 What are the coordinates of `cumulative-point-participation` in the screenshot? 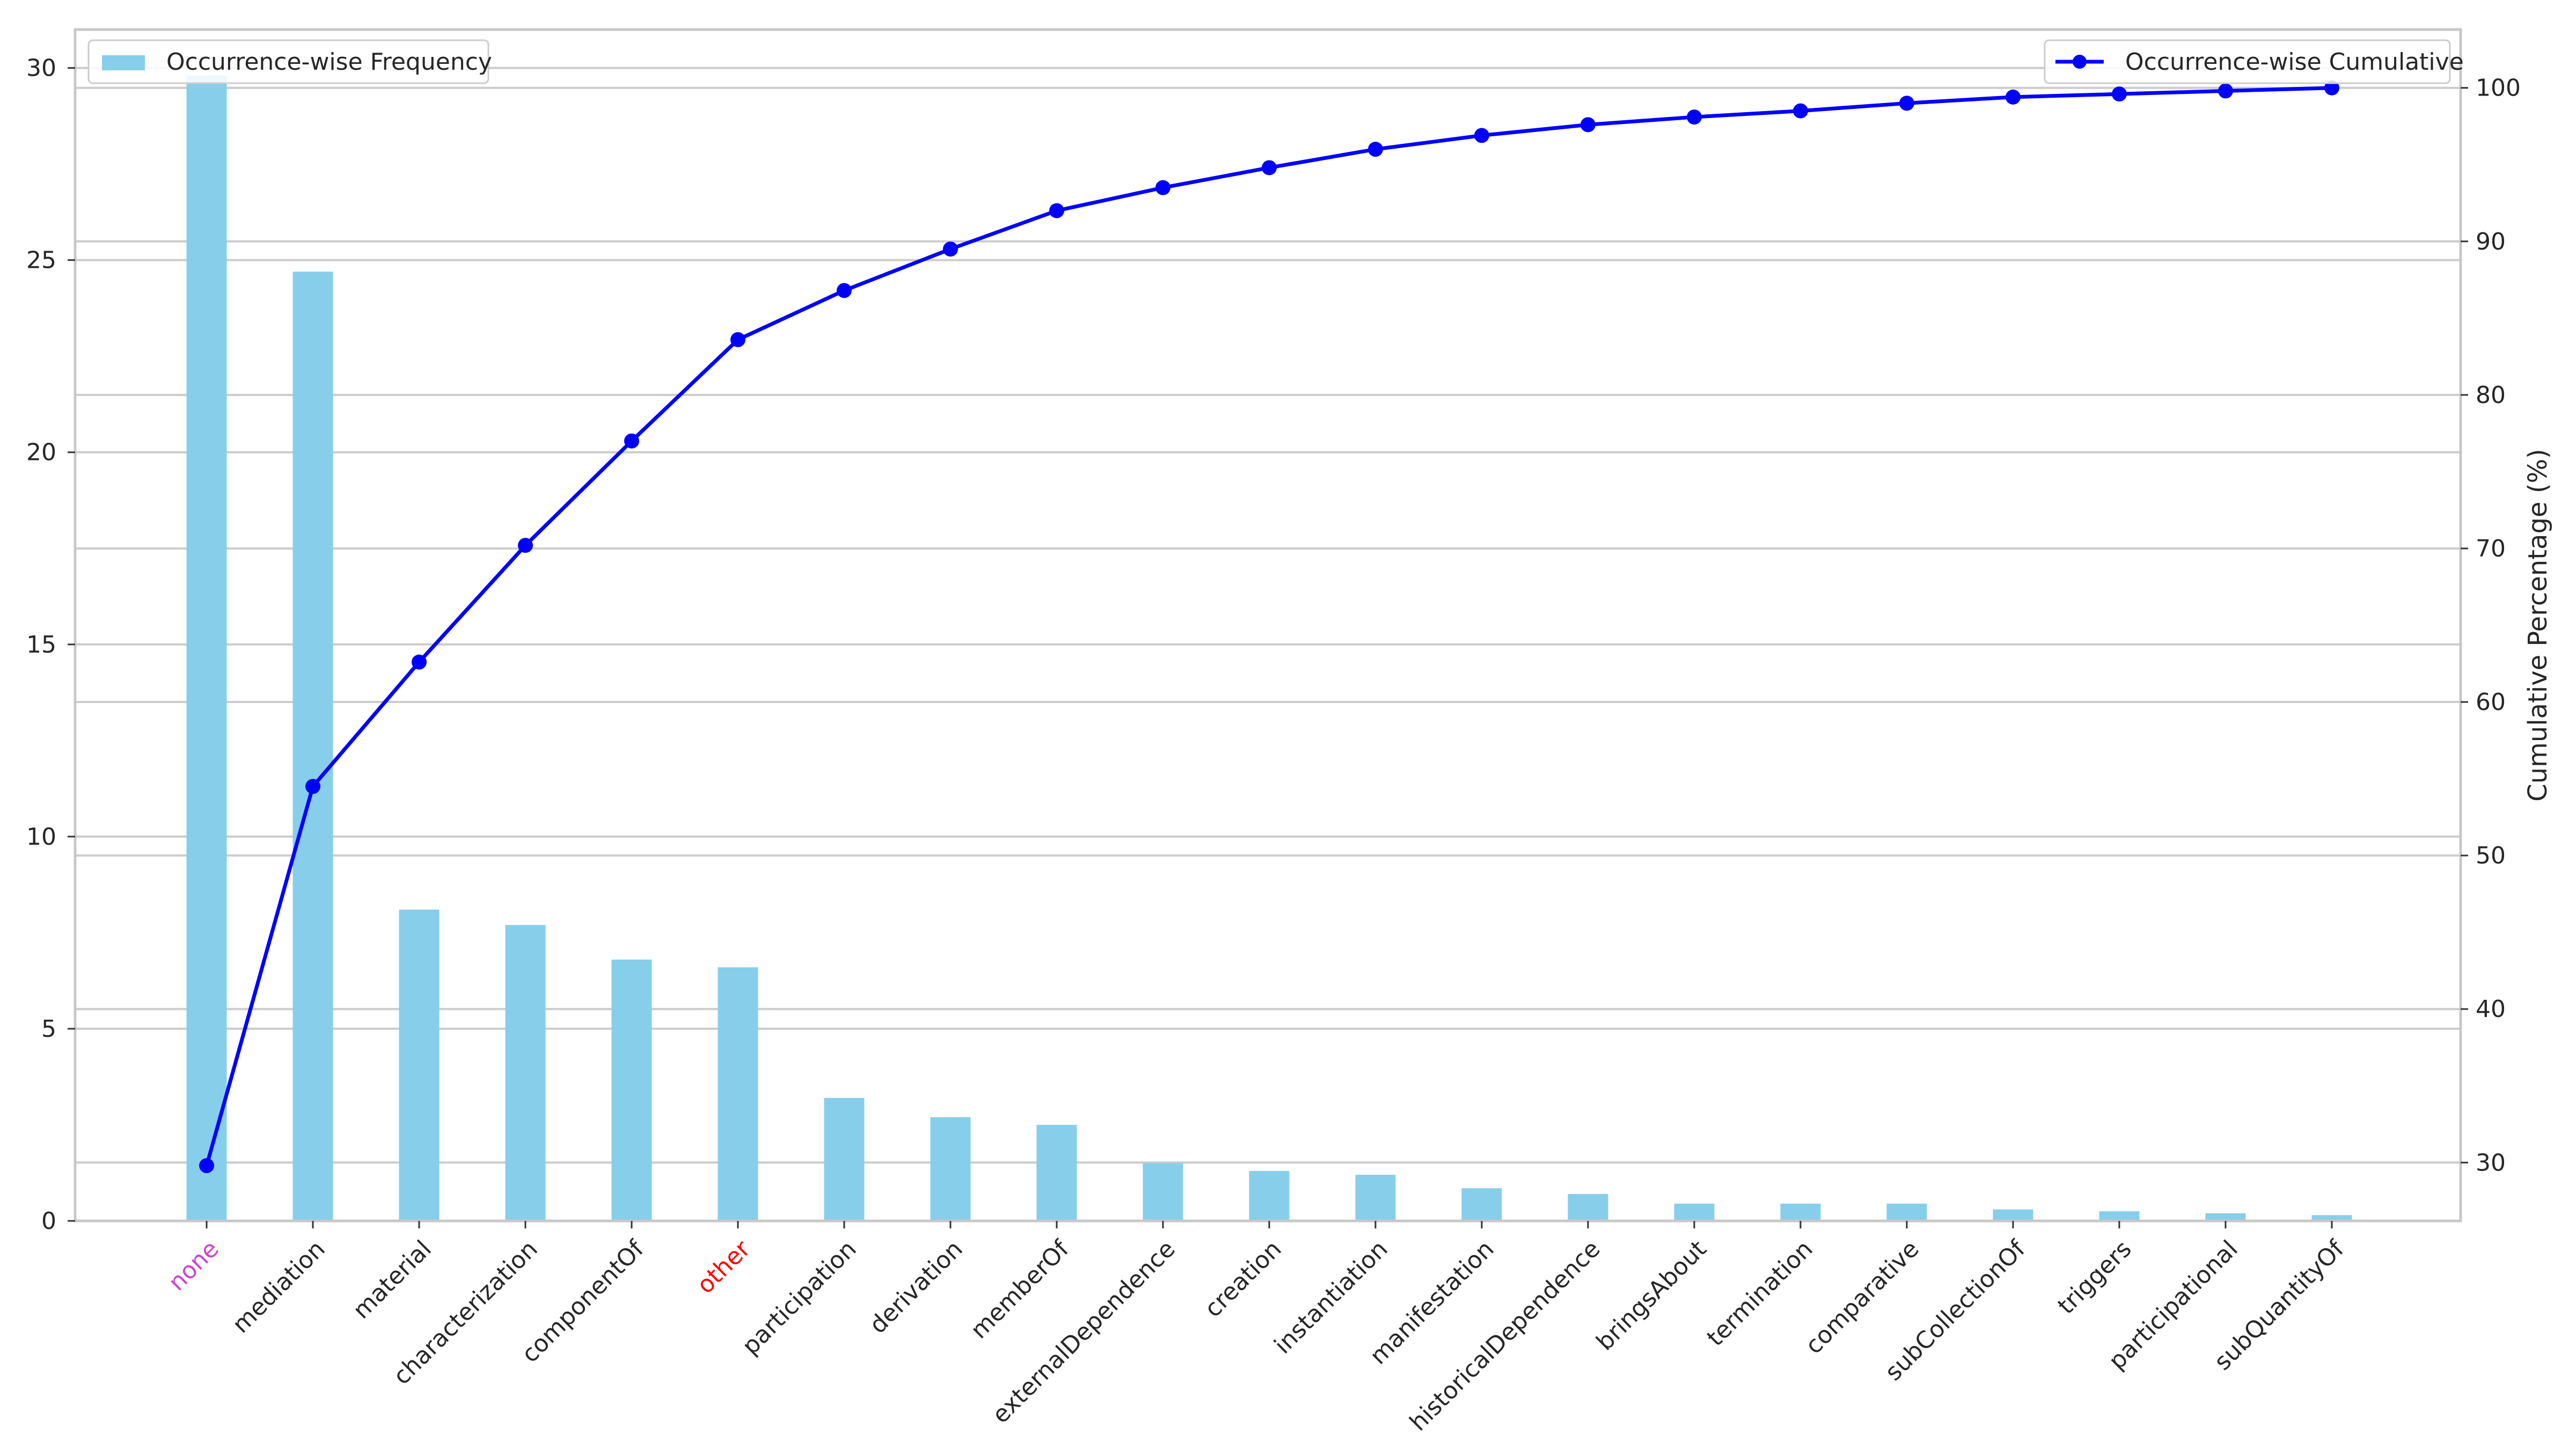 It's located at (844, 290).